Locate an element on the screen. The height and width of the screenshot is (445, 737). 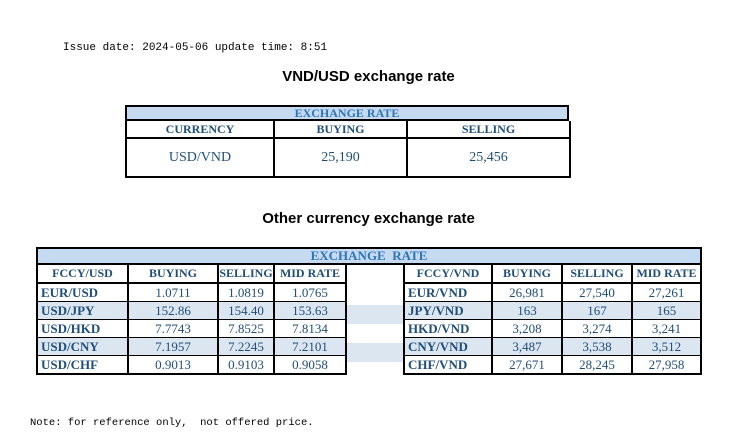
selling-cell: 27,540 is located at coordinates (597, 292).